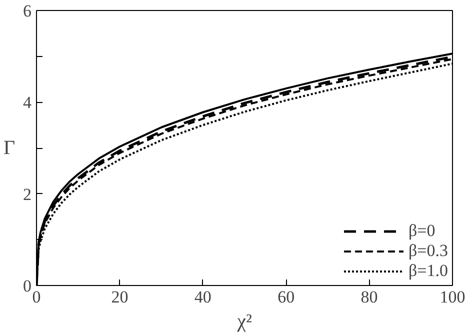 This screenshot has height=335, width=474. Describe the element at coordinates (203, 297) in the screenshot. I see `x-tick-label: 40` at that location.